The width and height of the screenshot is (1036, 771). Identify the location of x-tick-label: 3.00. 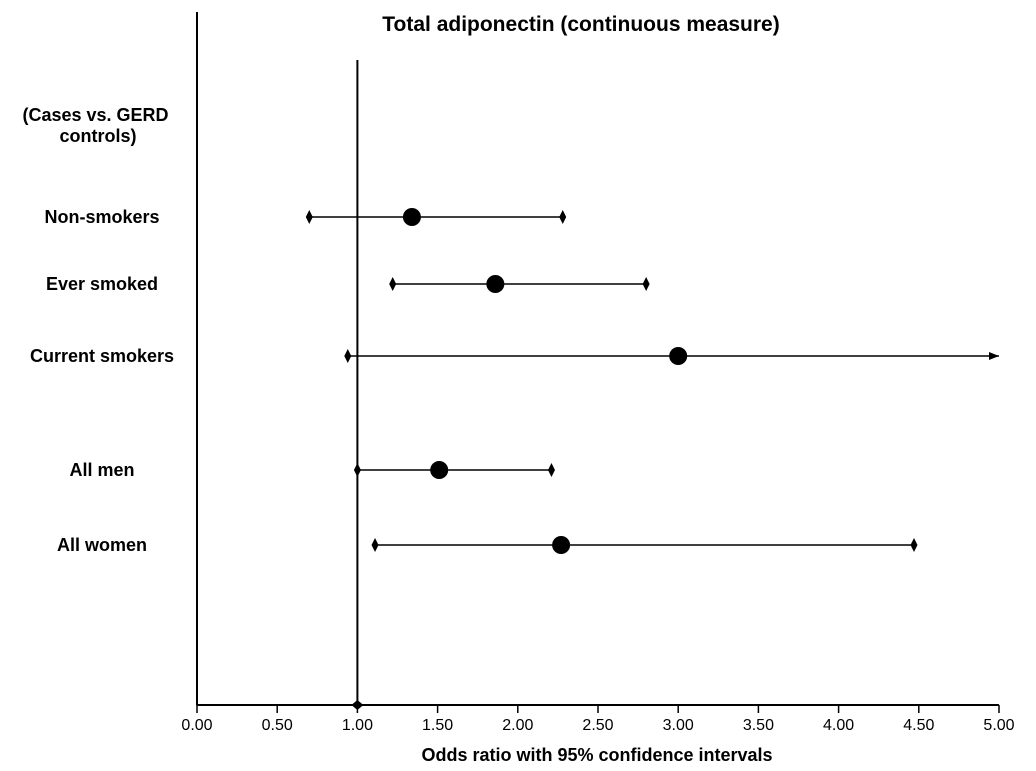
(678, 725).